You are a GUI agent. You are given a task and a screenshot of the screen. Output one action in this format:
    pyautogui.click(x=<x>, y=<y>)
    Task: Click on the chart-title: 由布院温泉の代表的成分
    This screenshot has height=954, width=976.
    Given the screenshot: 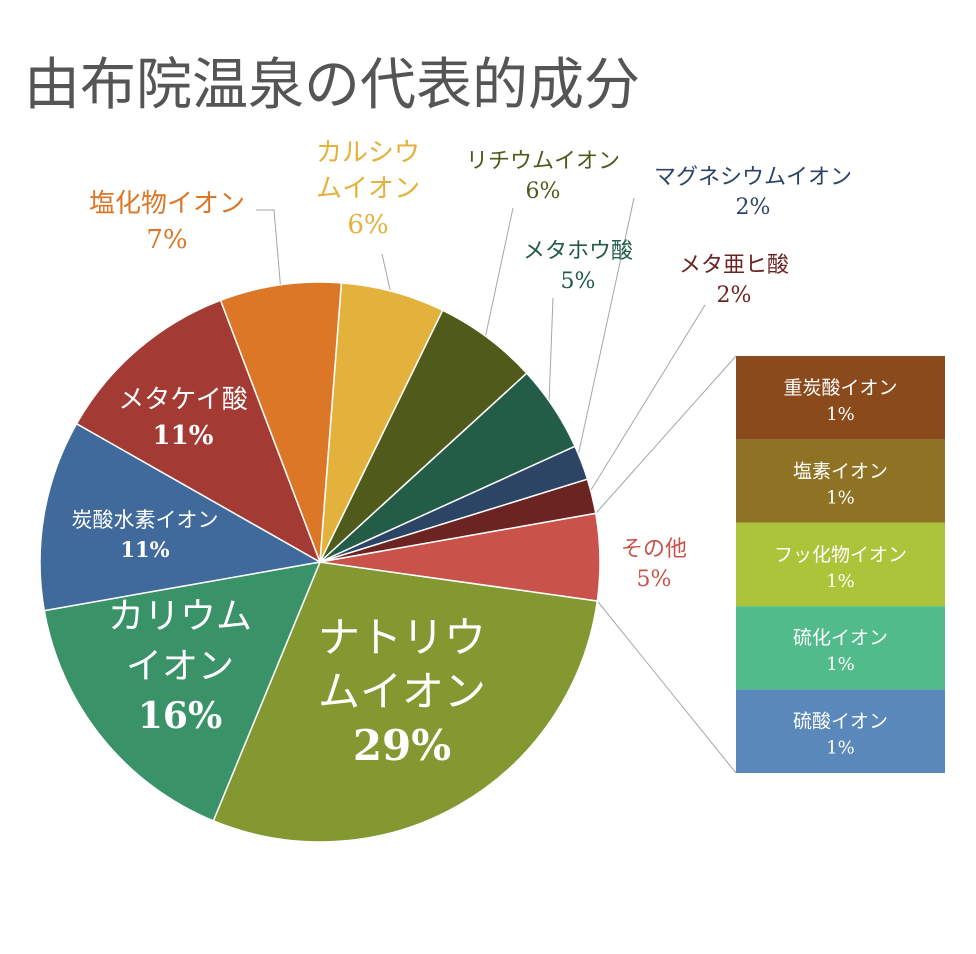 What is the action you would take?
    pyautogui.click(x=332, y=85)
    